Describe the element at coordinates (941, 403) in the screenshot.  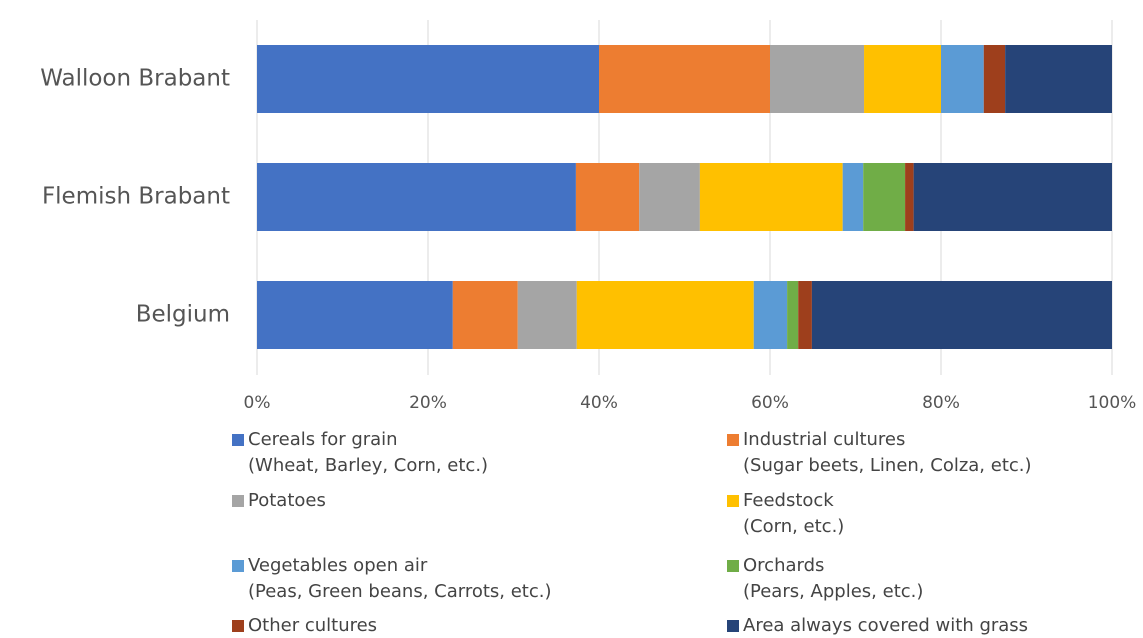
I see `x-tick-label: 80%` at that location.